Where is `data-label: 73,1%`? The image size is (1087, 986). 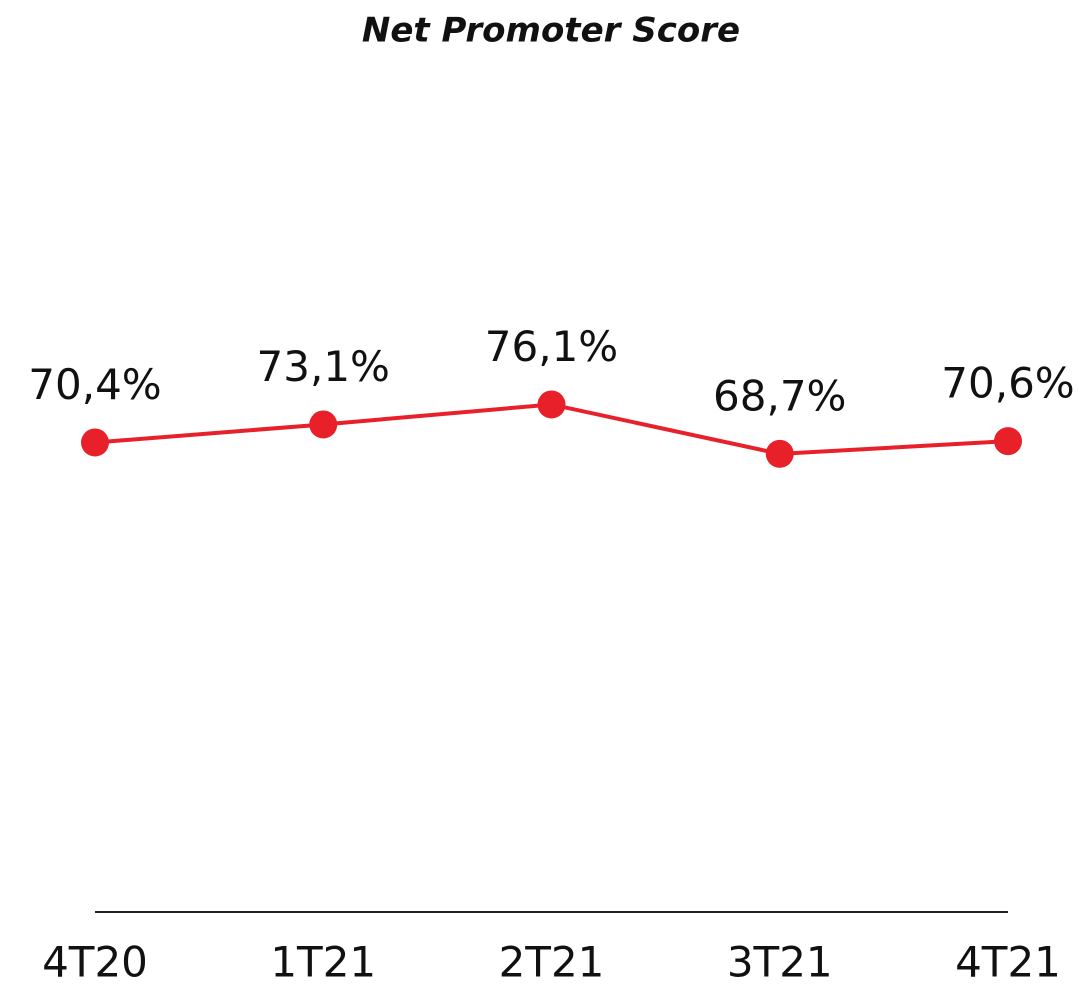 data-label: 73,1% is located at coordinates (323, 366).